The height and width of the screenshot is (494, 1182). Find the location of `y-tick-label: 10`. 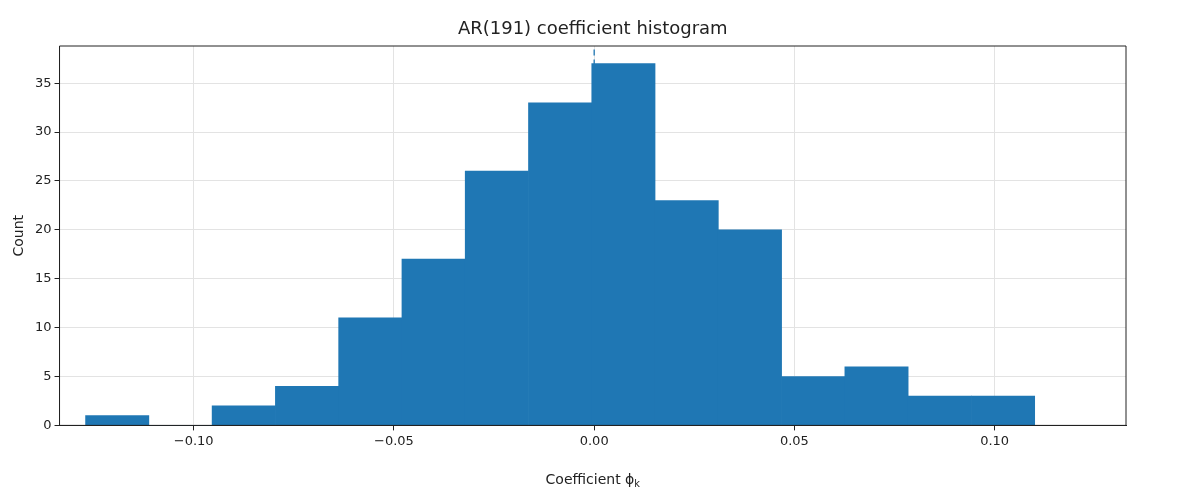

y-tick-label: 10 is located at coordinates (43, 326).